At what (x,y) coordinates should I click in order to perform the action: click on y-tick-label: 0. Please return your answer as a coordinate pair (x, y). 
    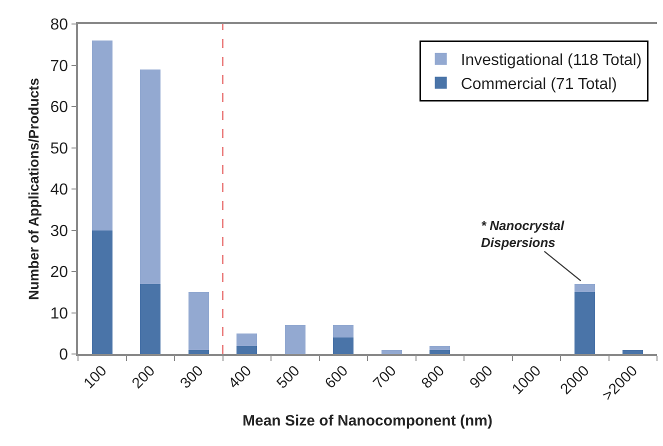
    Looking at the image, I should click on (63, 355).